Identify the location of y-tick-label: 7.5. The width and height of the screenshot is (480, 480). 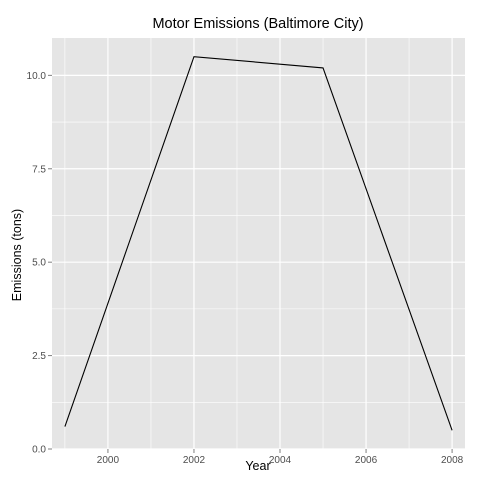
(39, 169).